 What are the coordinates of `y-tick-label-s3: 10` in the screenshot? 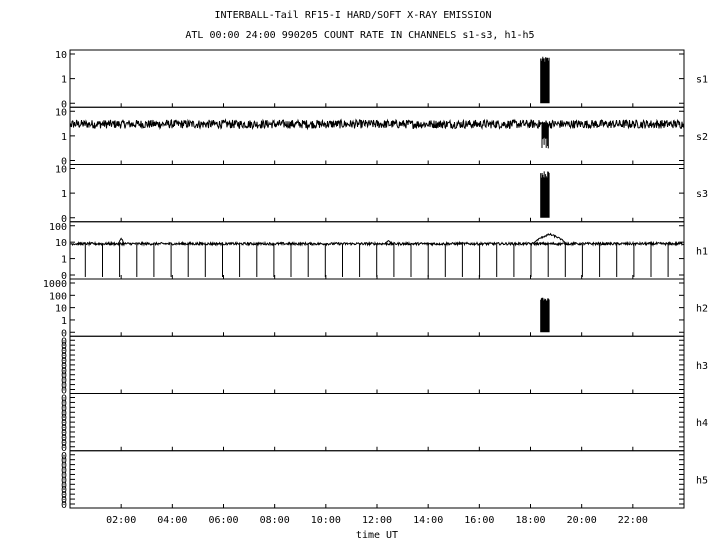 It's located at (61, 170).